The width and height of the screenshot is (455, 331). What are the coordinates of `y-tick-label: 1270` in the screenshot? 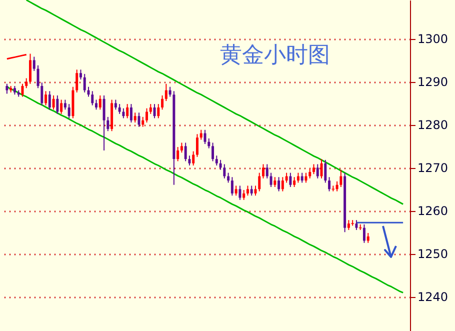 It's located at (433, 168).